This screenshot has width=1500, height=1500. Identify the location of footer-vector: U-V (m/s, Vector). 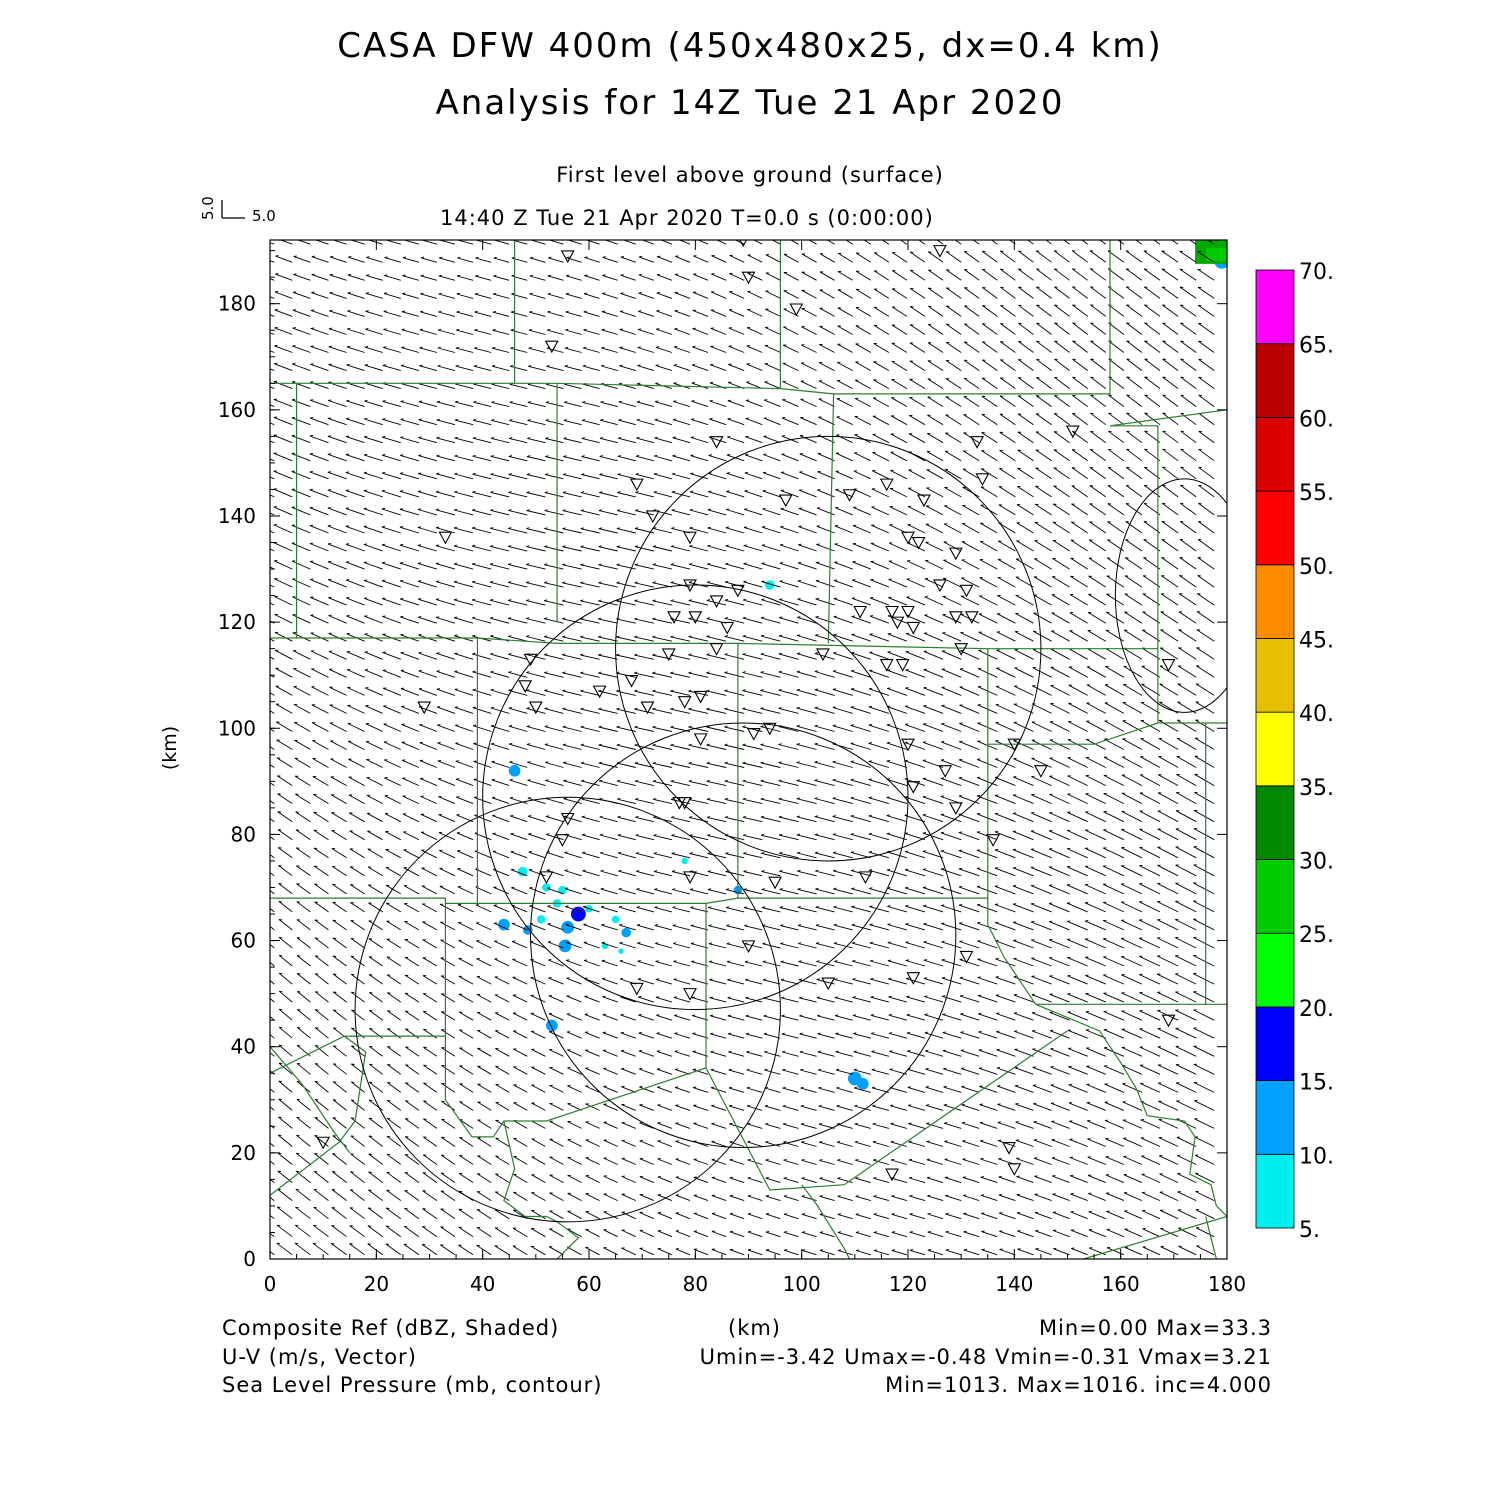
(319, 1357).